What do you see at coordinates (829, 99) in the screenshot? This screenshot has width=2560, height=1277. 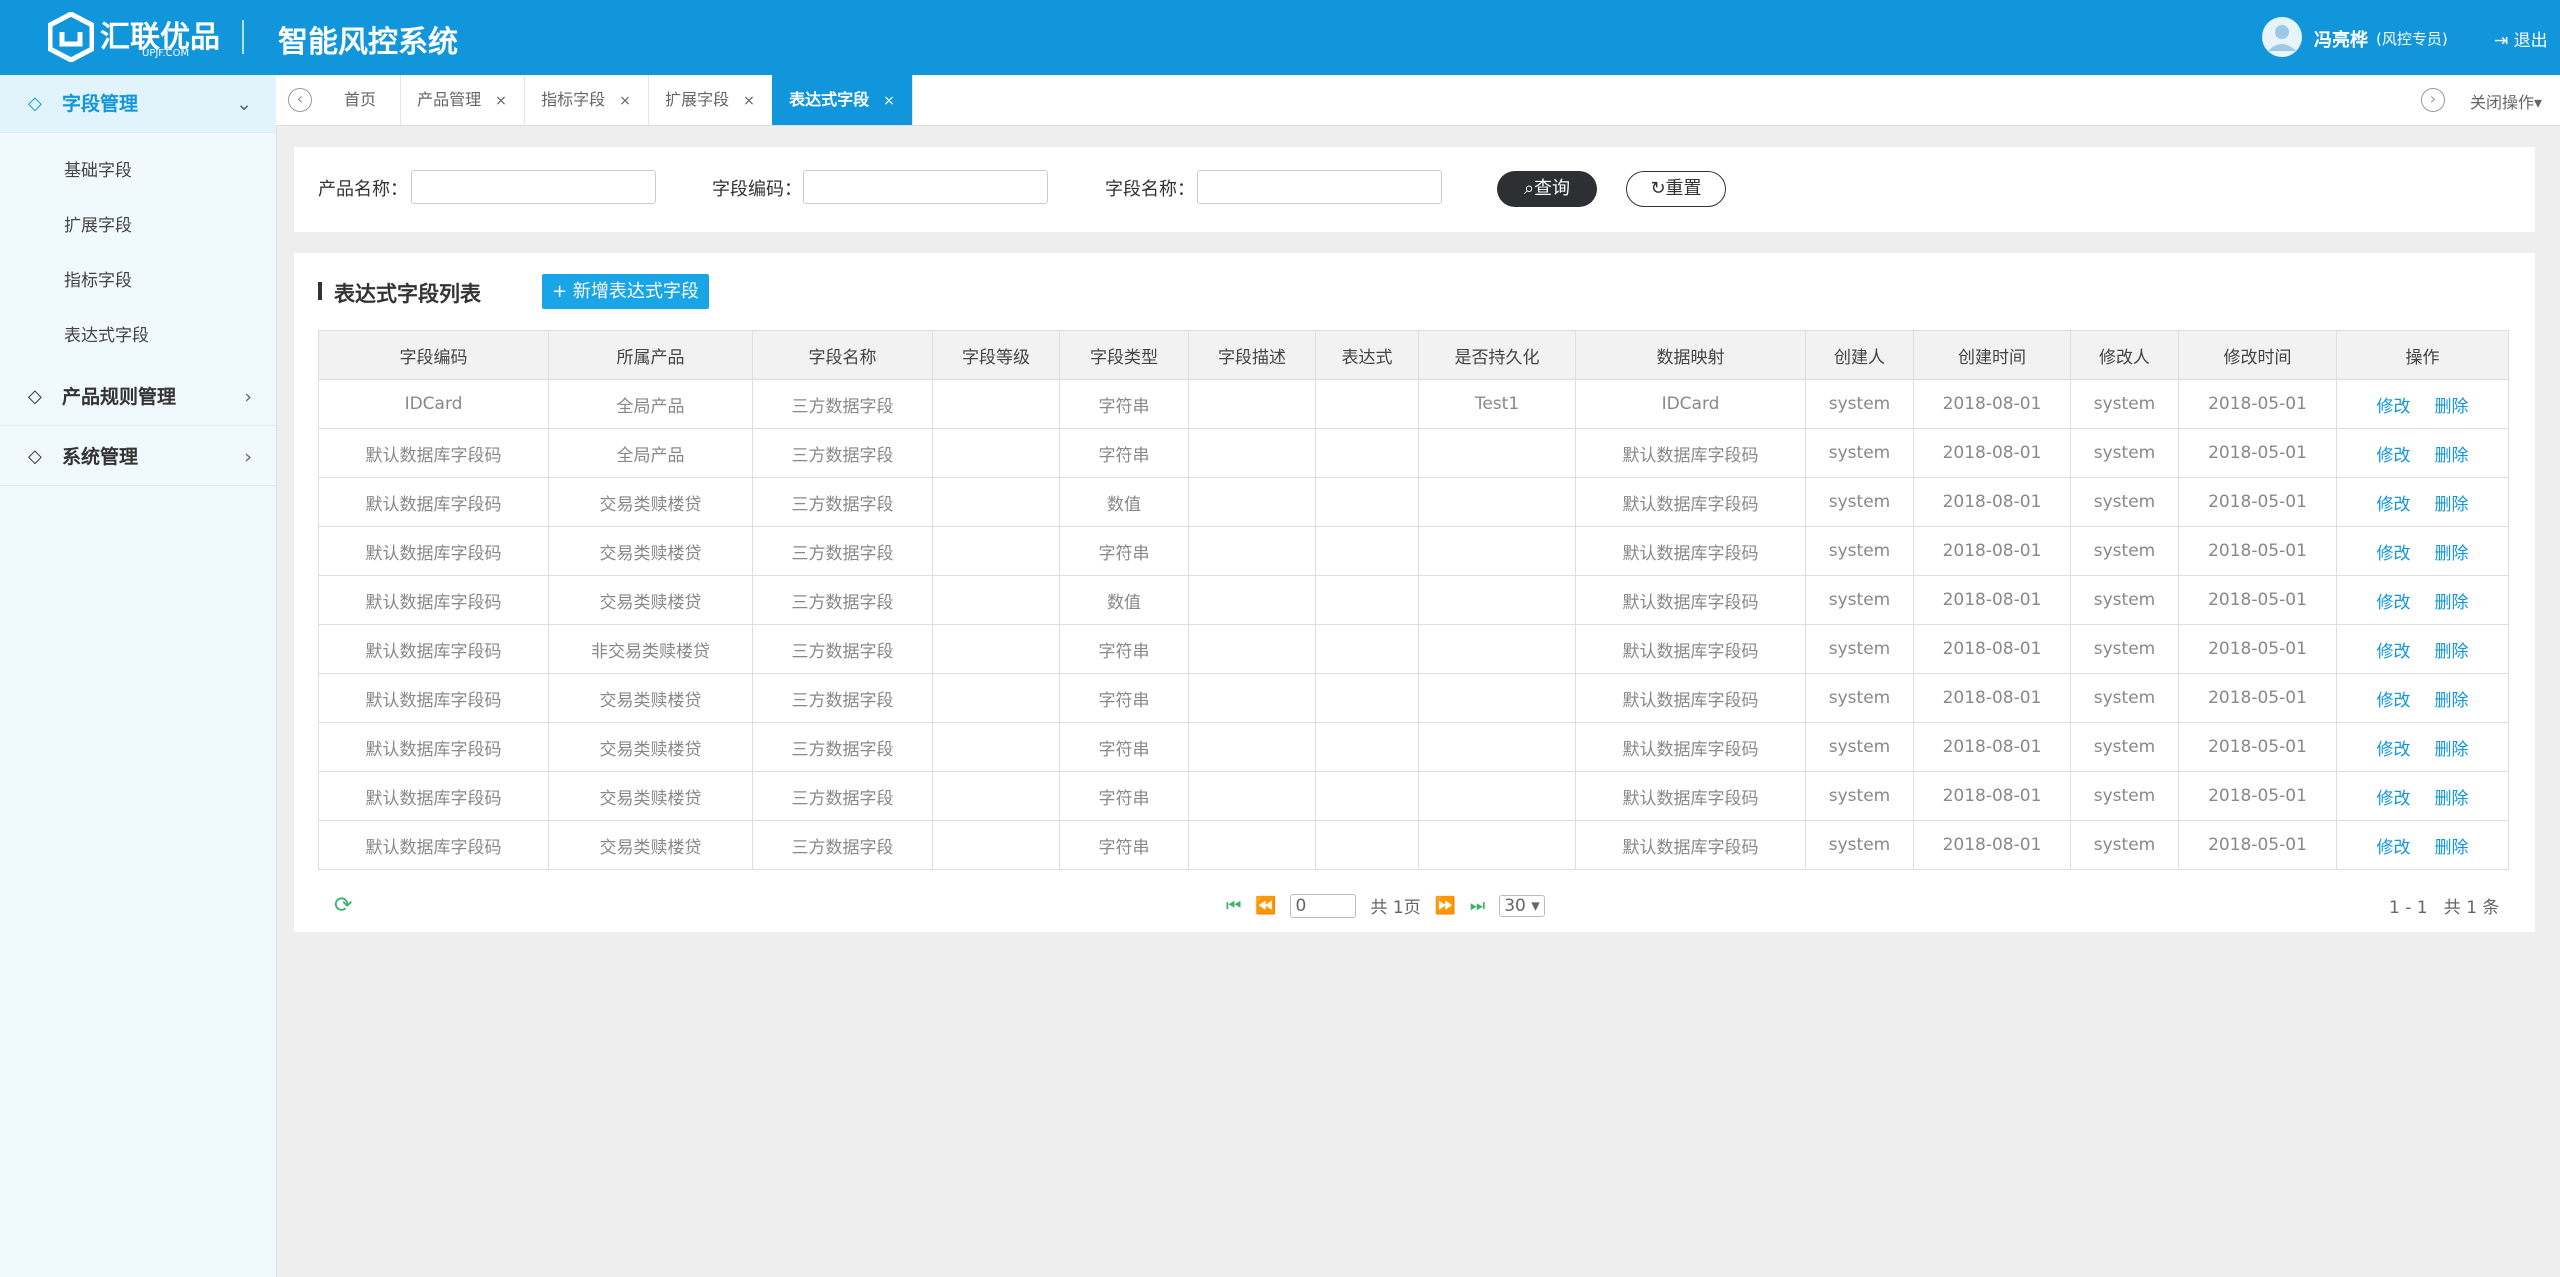 I see `tab-label: 表达式字段` at bounding box center [829, 99].